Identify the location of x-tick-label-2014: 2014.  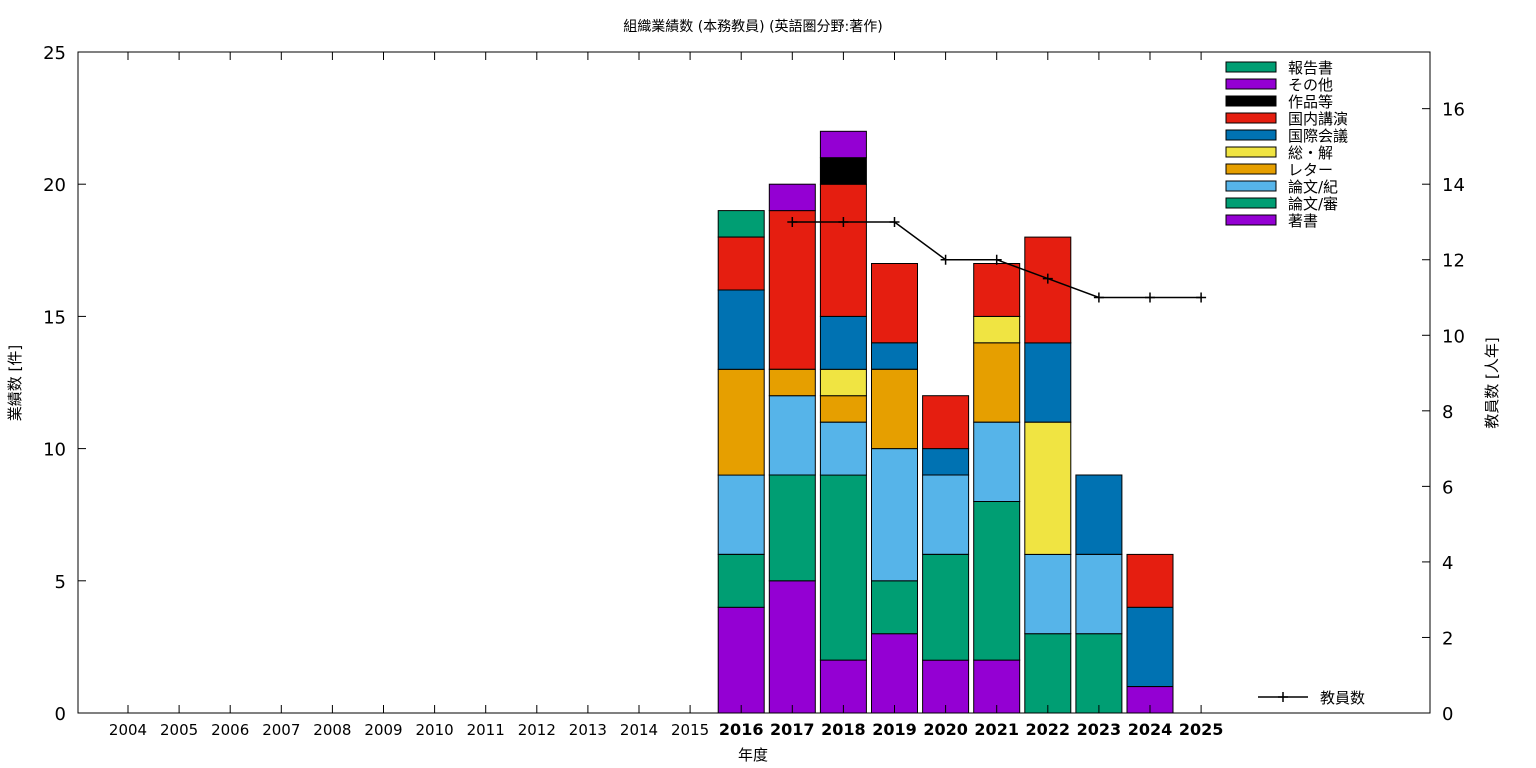
(639, 730).